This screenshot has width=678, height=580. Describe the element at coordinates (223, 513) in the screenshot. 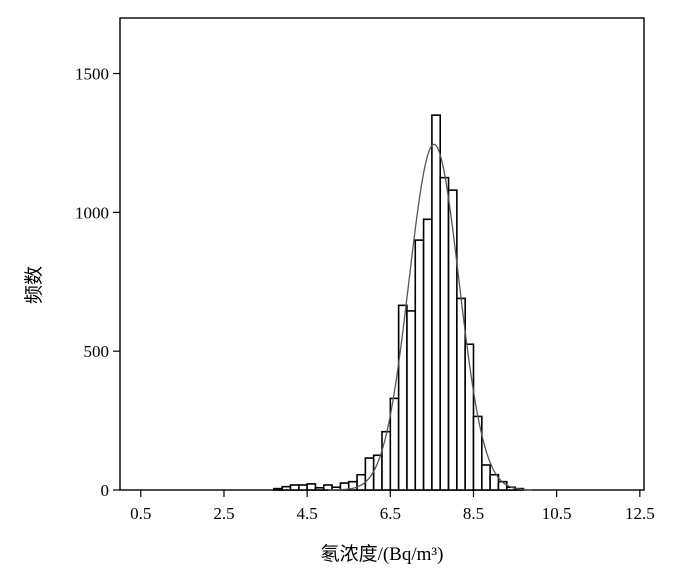

I see `x-tick-label: 2.5` at that location.